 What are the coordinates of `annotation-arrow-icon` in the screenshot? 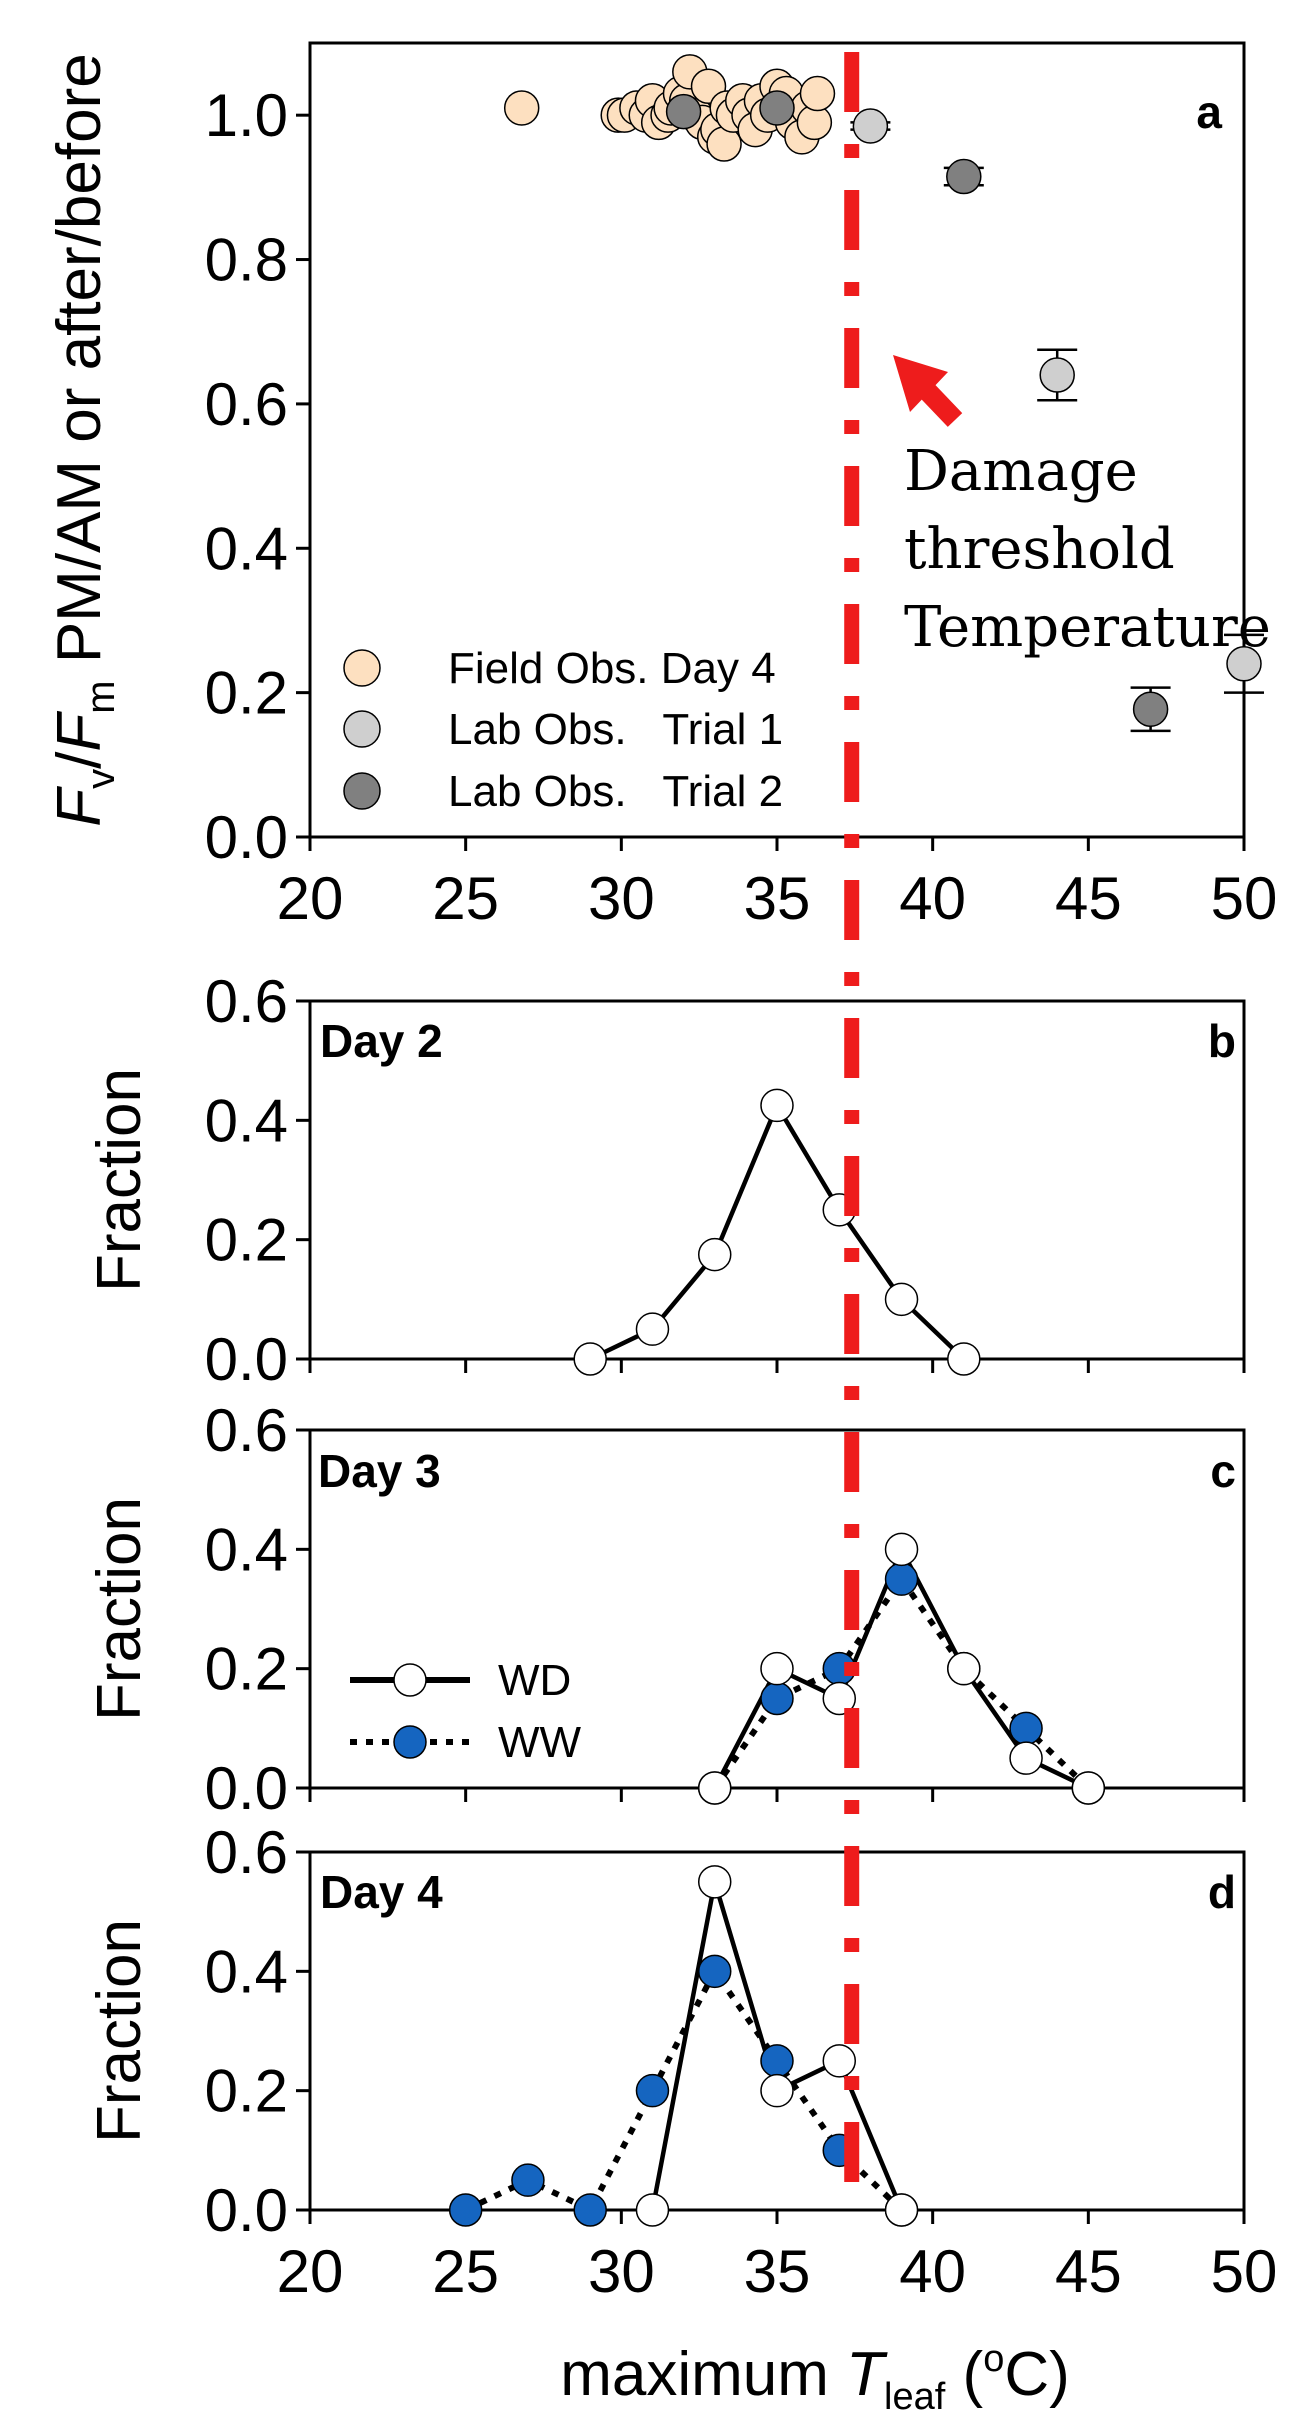 It's located at (928, 391).